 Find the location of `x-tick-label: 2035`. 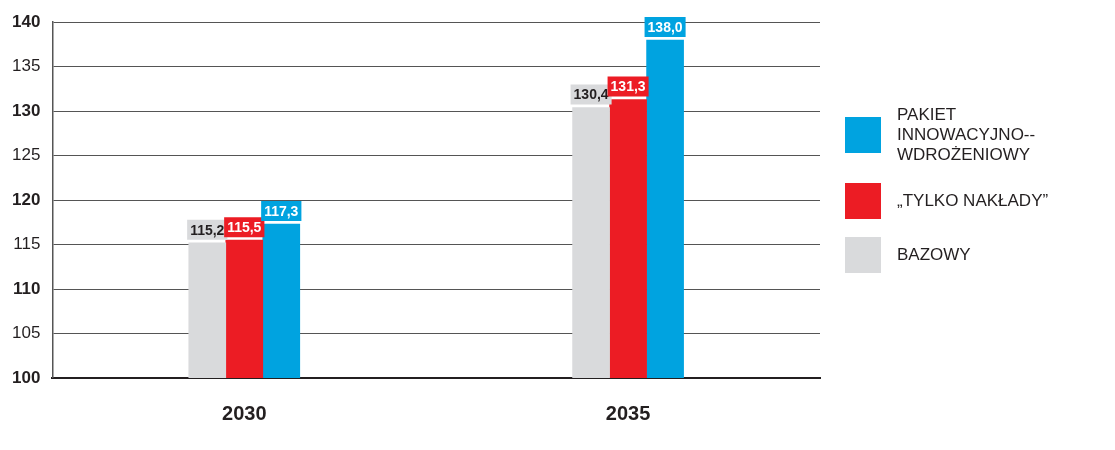

x-tick-label: 2035 is located at coordinates (628, 412).